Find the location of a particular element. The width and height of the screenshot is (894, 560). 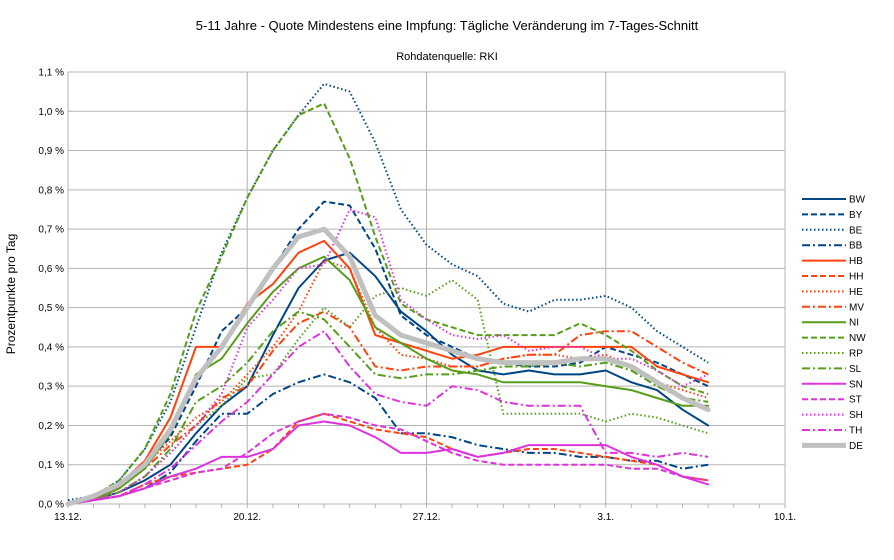

y-tick-label: 0,9 % is located at coordinates (51, 151).